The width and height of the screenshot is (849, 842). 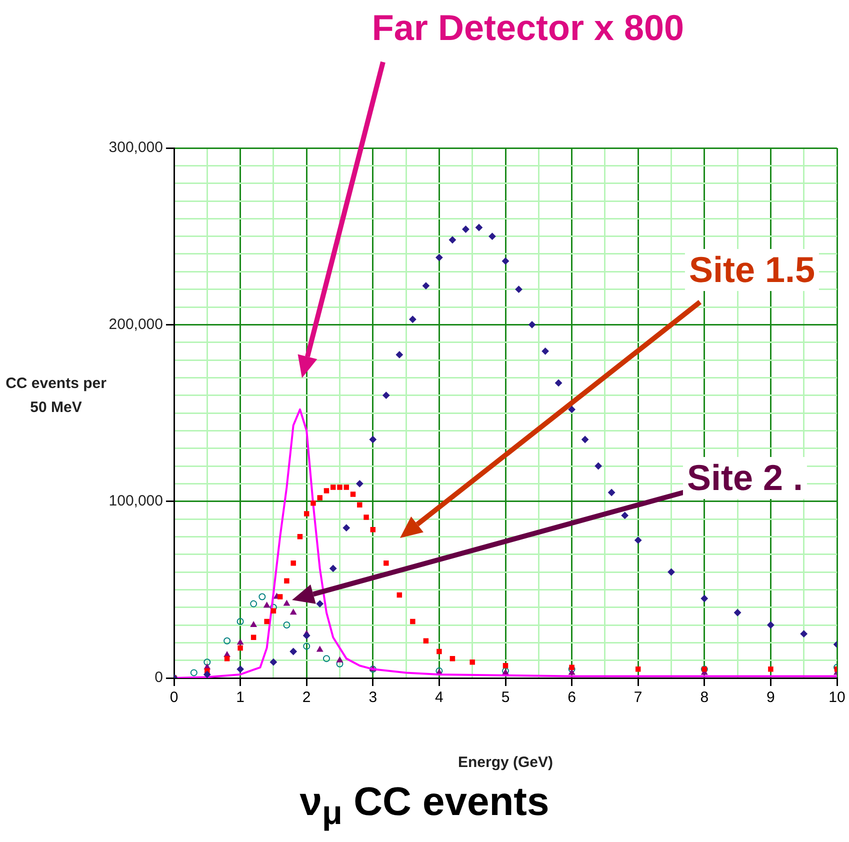 I want to click on x-tick-label: 8, so click(x=704, y=697).